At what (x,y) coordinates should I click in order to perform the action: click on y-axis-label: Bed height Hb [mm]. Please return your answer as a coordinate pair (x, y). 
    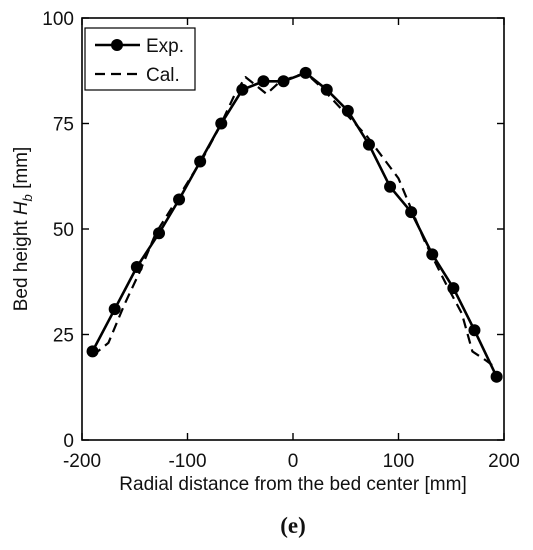
    Looking at the image, I should click on (23, 229).